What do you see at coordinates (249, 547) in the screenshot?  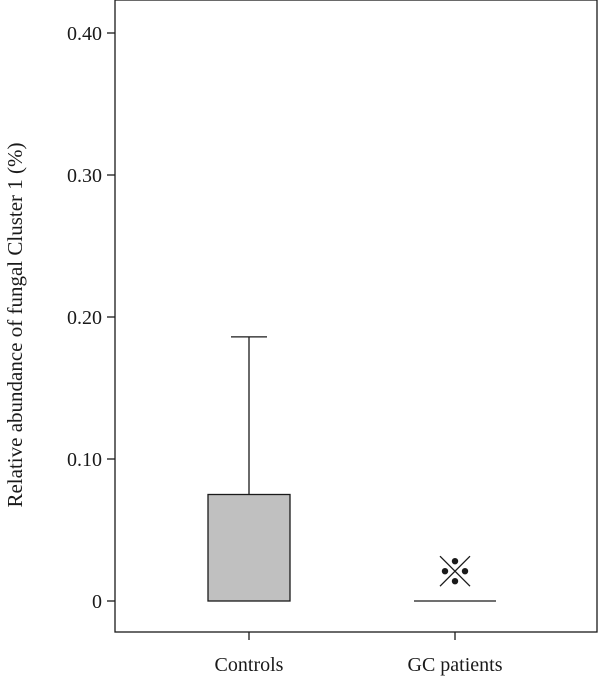 I see `box` at bounding box center [249, 547].